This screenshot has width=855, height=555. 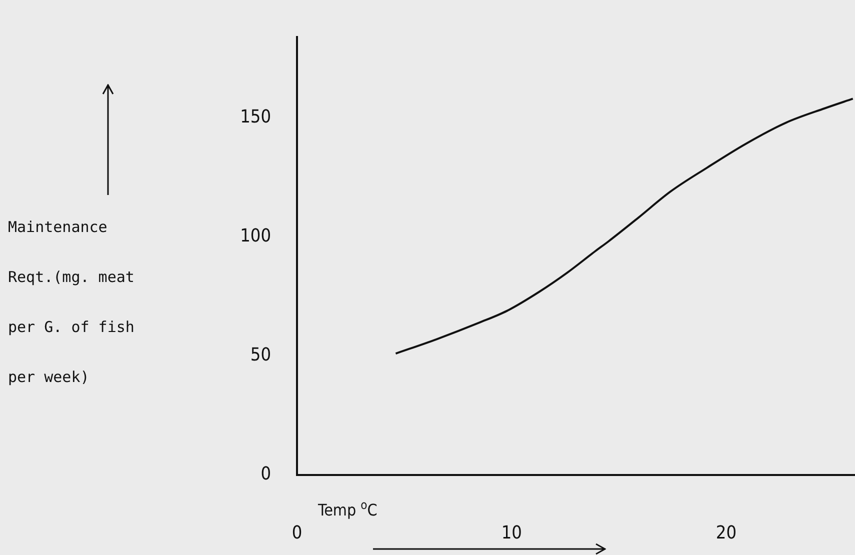 I want to click on text: Maintenance Reqt.(mg. meat per G. of fish per week), so click(x=71, y=302).